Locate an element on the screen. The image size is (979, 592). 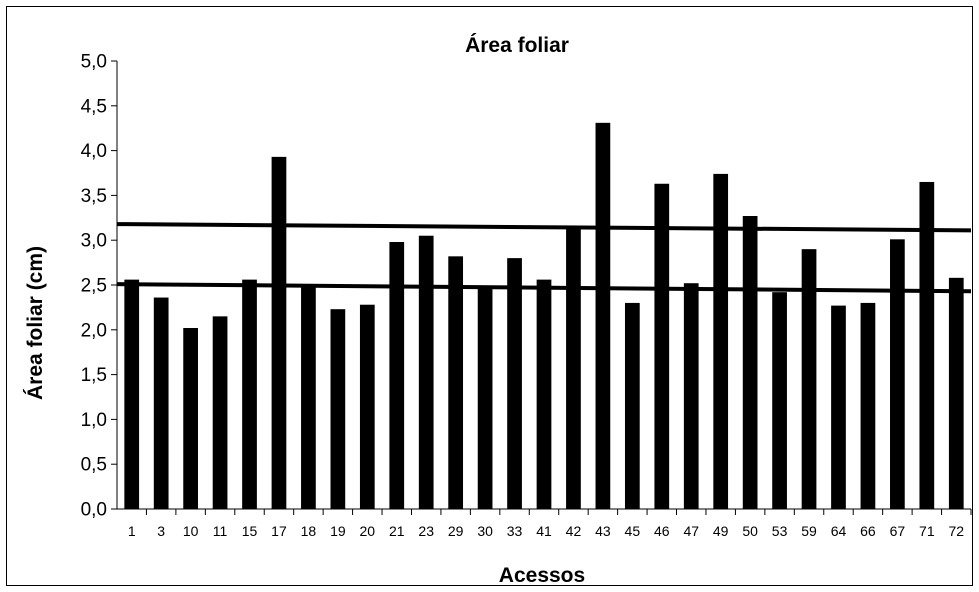
x-tick-label: 47 is located at coordinates (691, 531).